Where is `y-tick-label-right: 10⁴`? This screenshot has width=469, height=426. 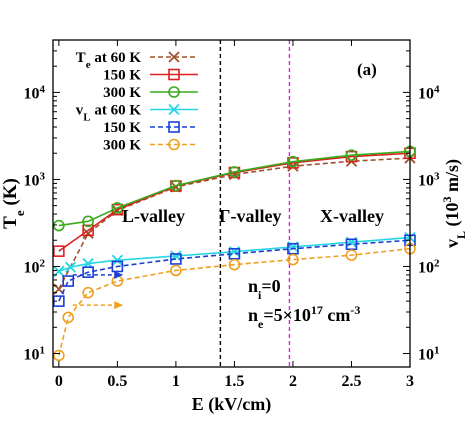 y-tick-label-right: 10⁴ is located at coordinates (429, 92).